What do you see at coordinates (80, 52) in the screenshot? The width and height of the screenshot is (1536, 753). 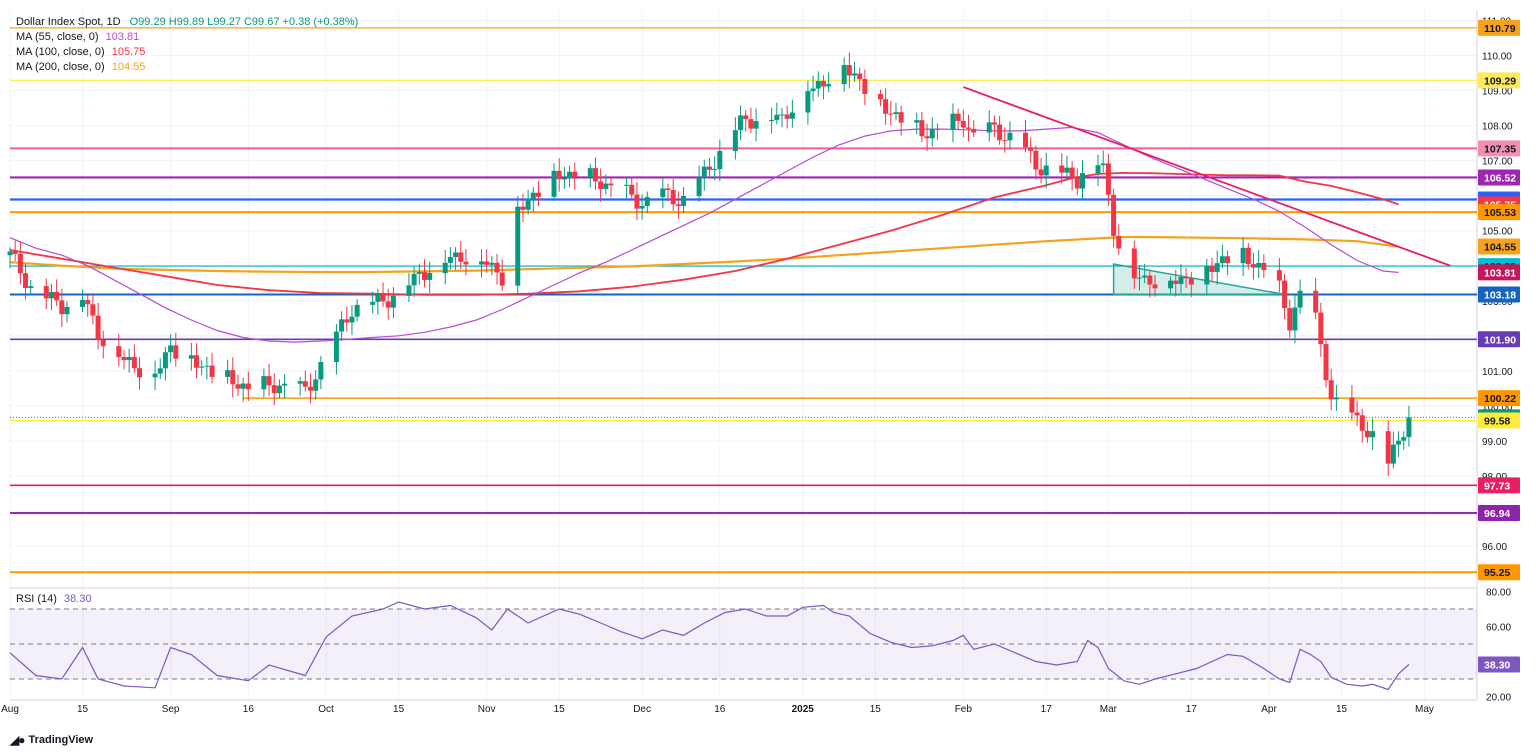 I see `legend-ma100: MA (100, close, 0) 105.75` at bounding box center [80, 52].